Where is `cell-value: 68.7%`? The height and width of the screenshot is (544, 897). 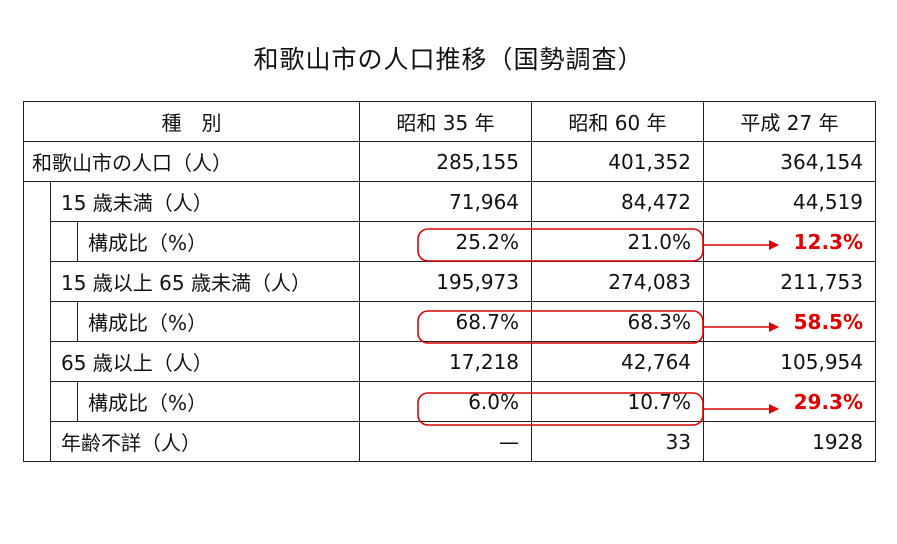
cell-value: 68.7% is located at coordinates (446, 321).